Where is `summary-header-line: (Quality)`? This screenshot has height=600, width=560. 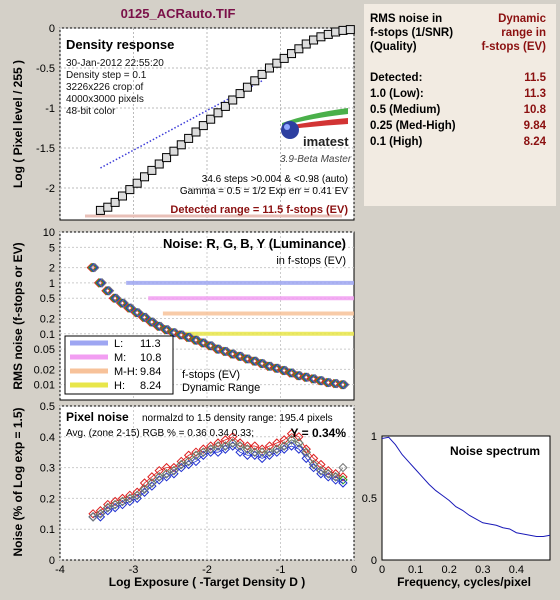 summary-header-line: (Quality) is located at coordinates (393, 47).